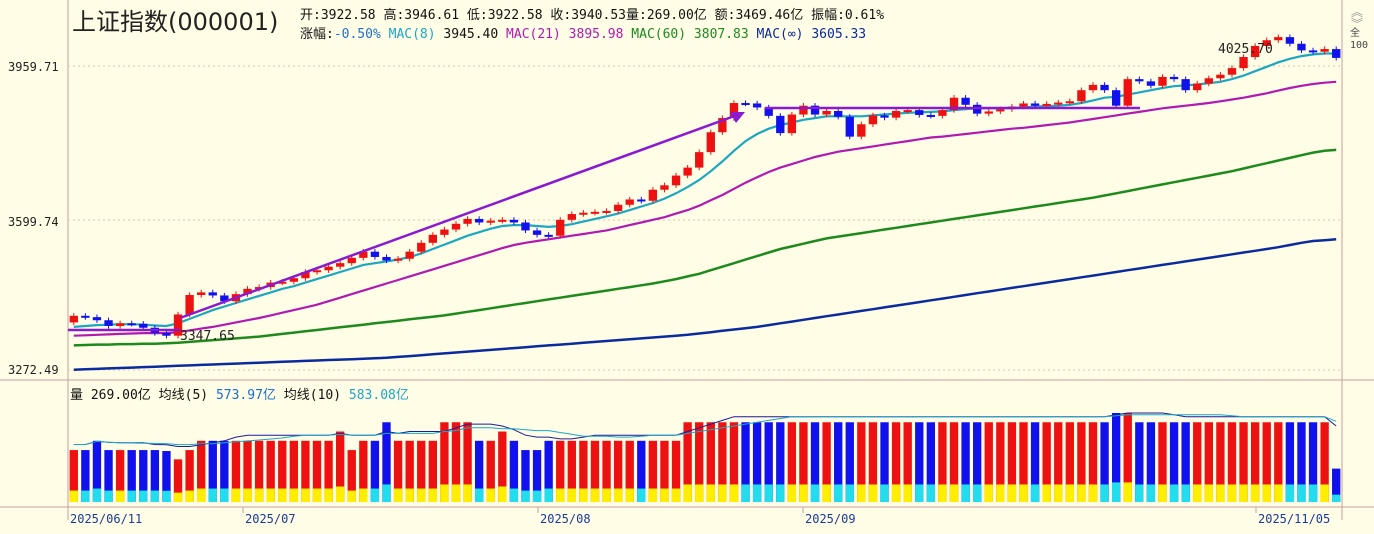  I want to click on scroll-controls: ︽ ︾, so click(1359, 18).